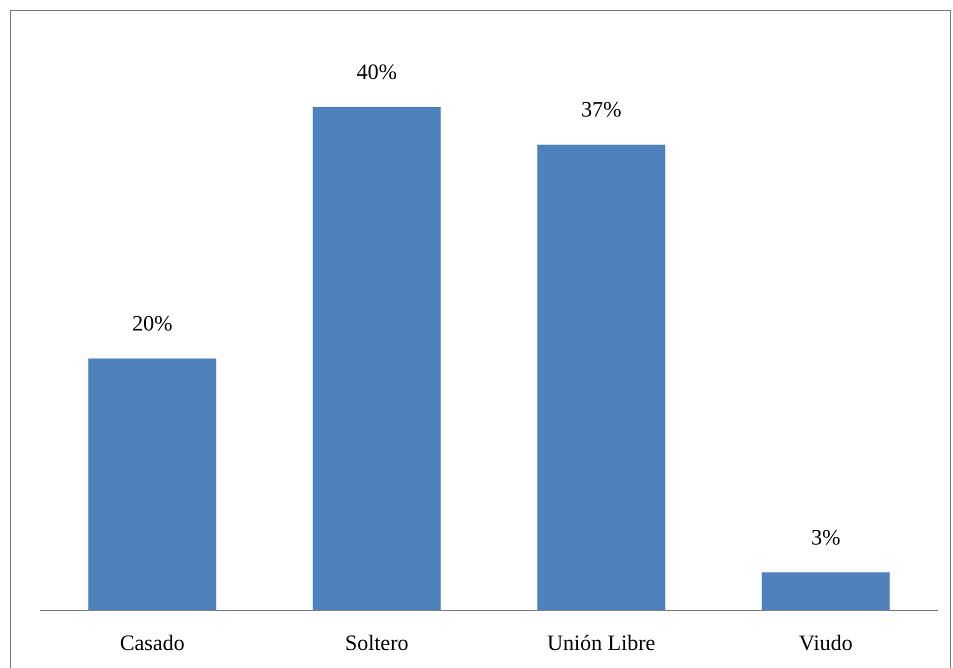  What do you see at coordinates (152, 642) in the screenshot?
I see `x-tick-label: Casado` at bounding box center [152, 642].